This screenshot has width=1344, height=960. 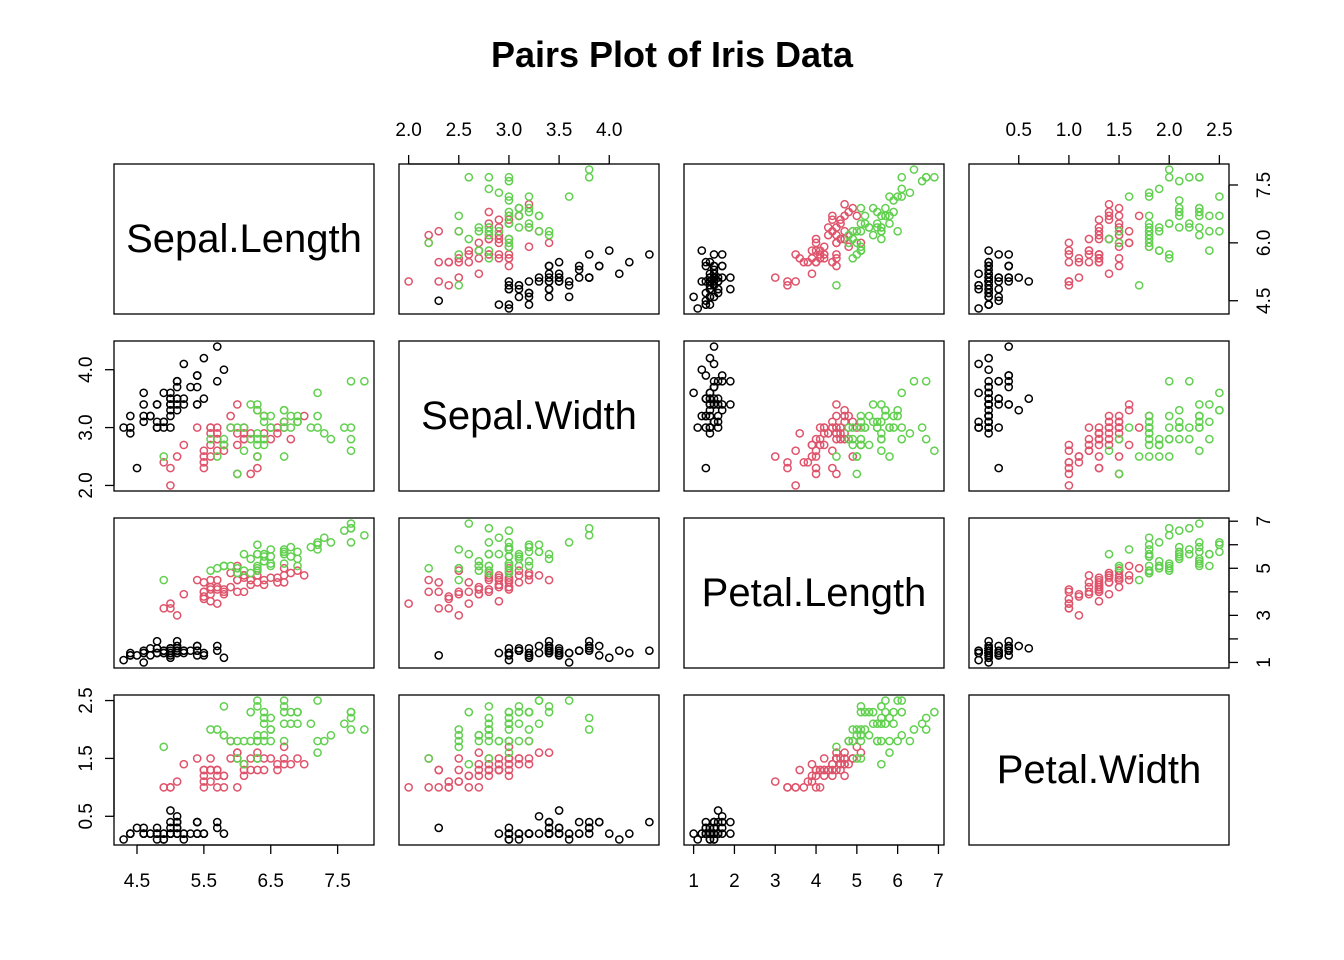 I want to click on right-tick-label-sepal-length-1: 4.5, so click(x=1264, y=301).